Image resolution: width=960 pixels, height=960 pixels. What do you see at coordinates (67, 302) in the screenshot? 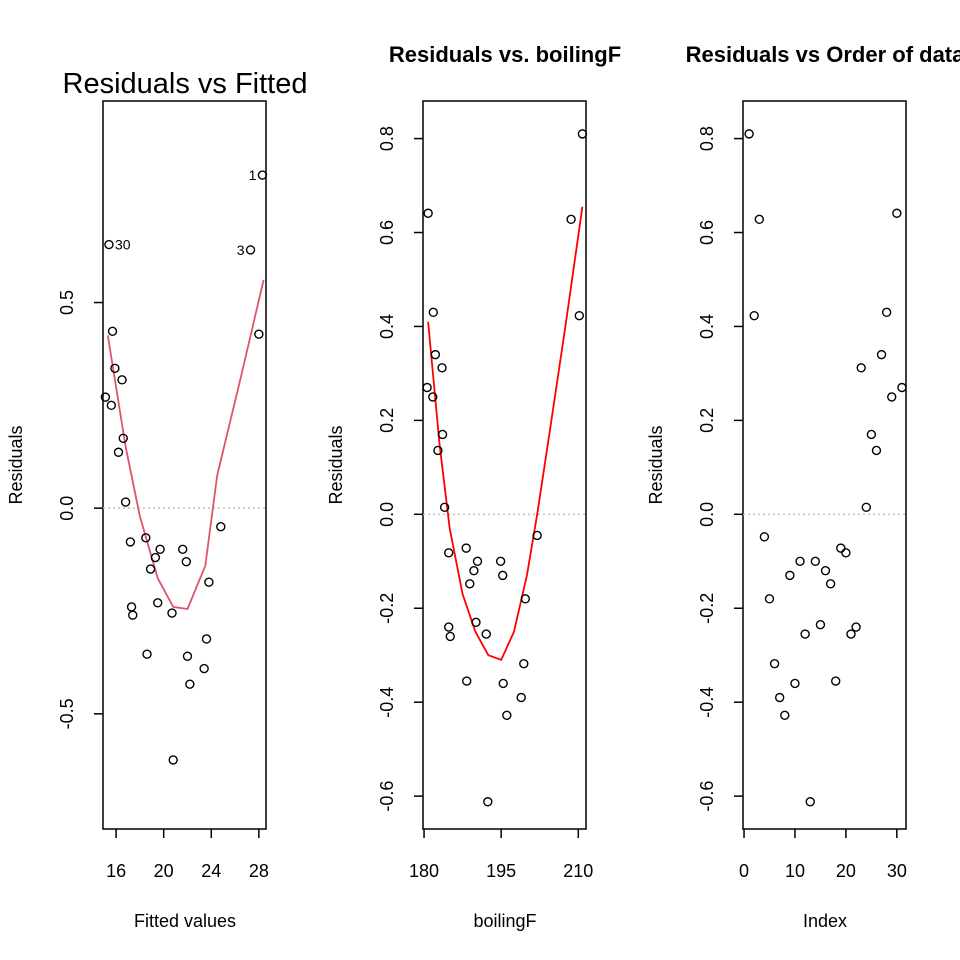
I see `y-tick-label: 0.5` at bounding box center [67, 302].